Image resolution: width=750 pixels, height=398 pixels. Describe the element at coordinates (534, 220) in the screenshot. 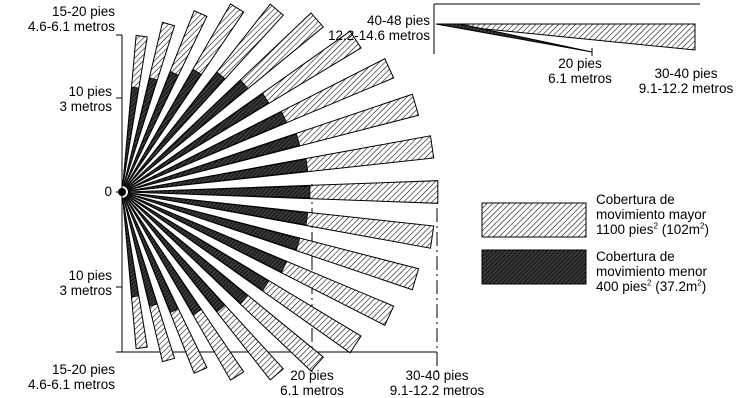

I see `legend-major-swatch` at that location.